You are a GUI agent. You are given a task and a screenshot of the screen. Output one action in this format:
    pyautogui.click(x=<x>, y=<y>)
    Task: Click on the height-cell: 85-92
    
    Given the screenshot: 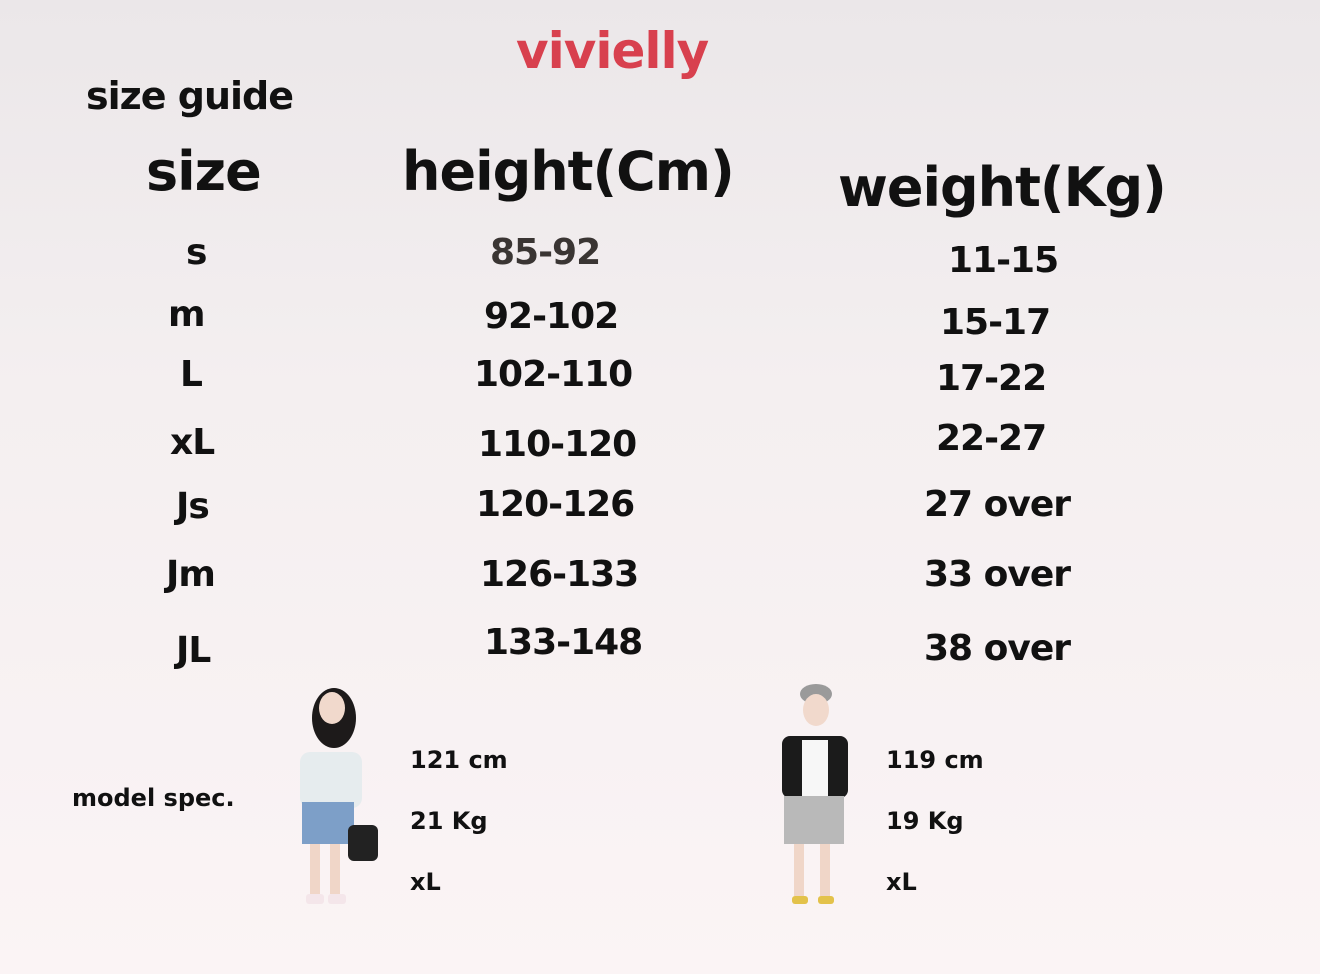 What is the action you would take?
    pyautogui.click(x=545, y=252)
    